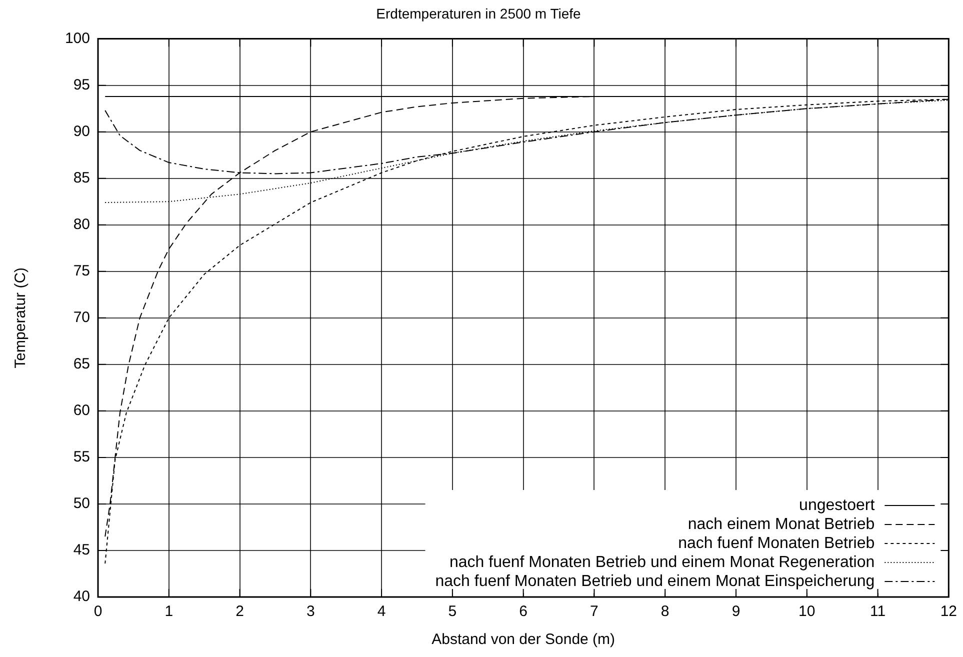 Image resolution: width=963 pixels, height=657 pixels. Describe the element at coordinates (452, 611) in the screenshot. I see `x-tick-label: 5` at that location.